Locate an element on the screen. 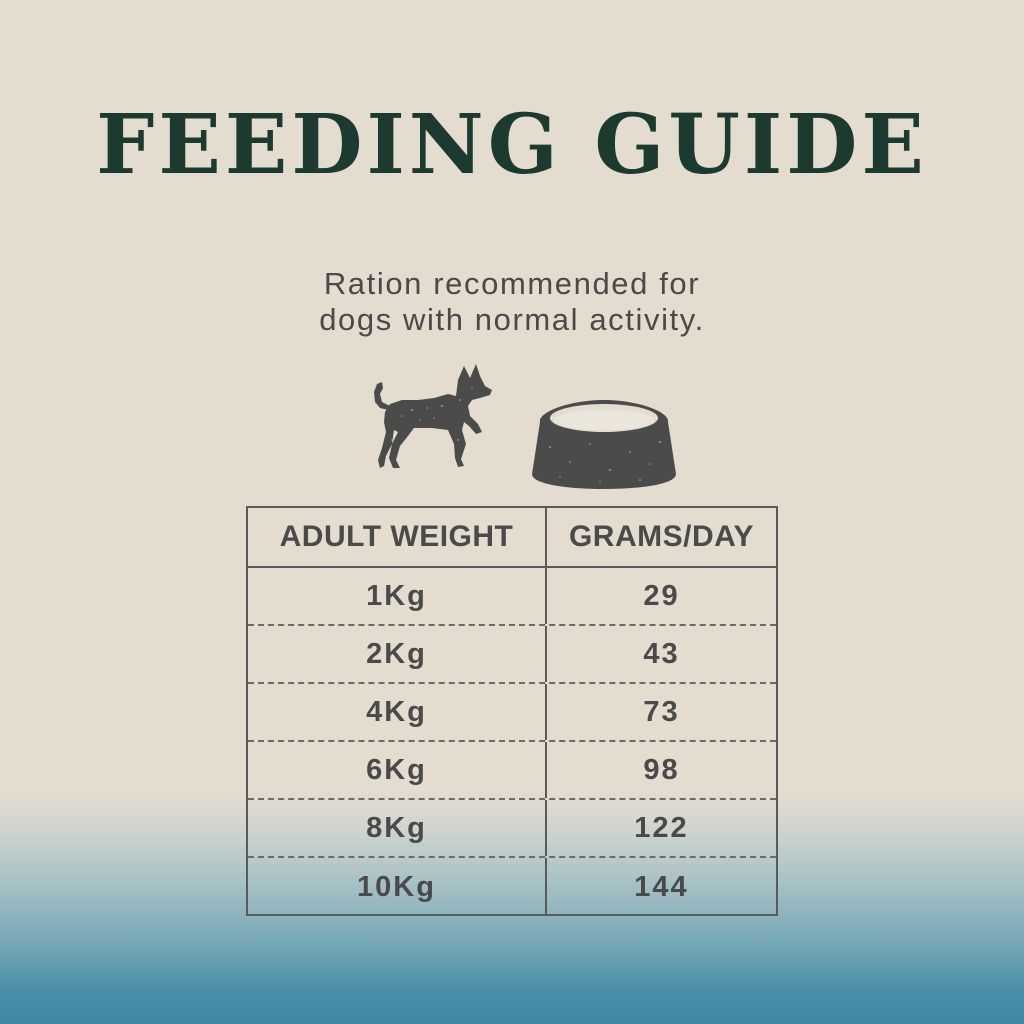 The height and width of the screenshot is (1024, 1024). table-row: 6Kg 98 is located at coordinates (512, 771).